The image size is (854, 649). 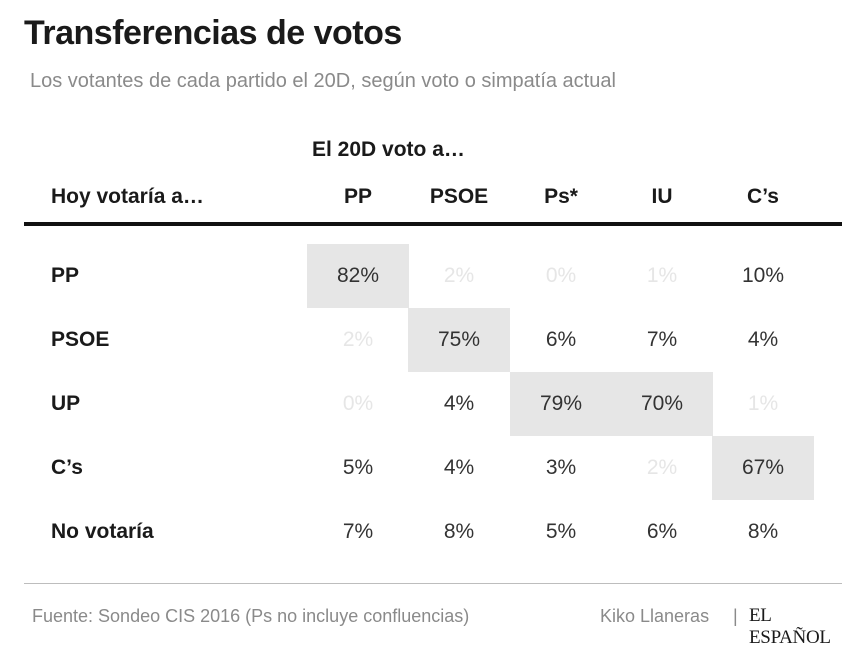 What do you see at coordinates (459, 531) in the screenshot?
I see `table-cell-r4-c1: 8%` at bounding box center [459, 531].